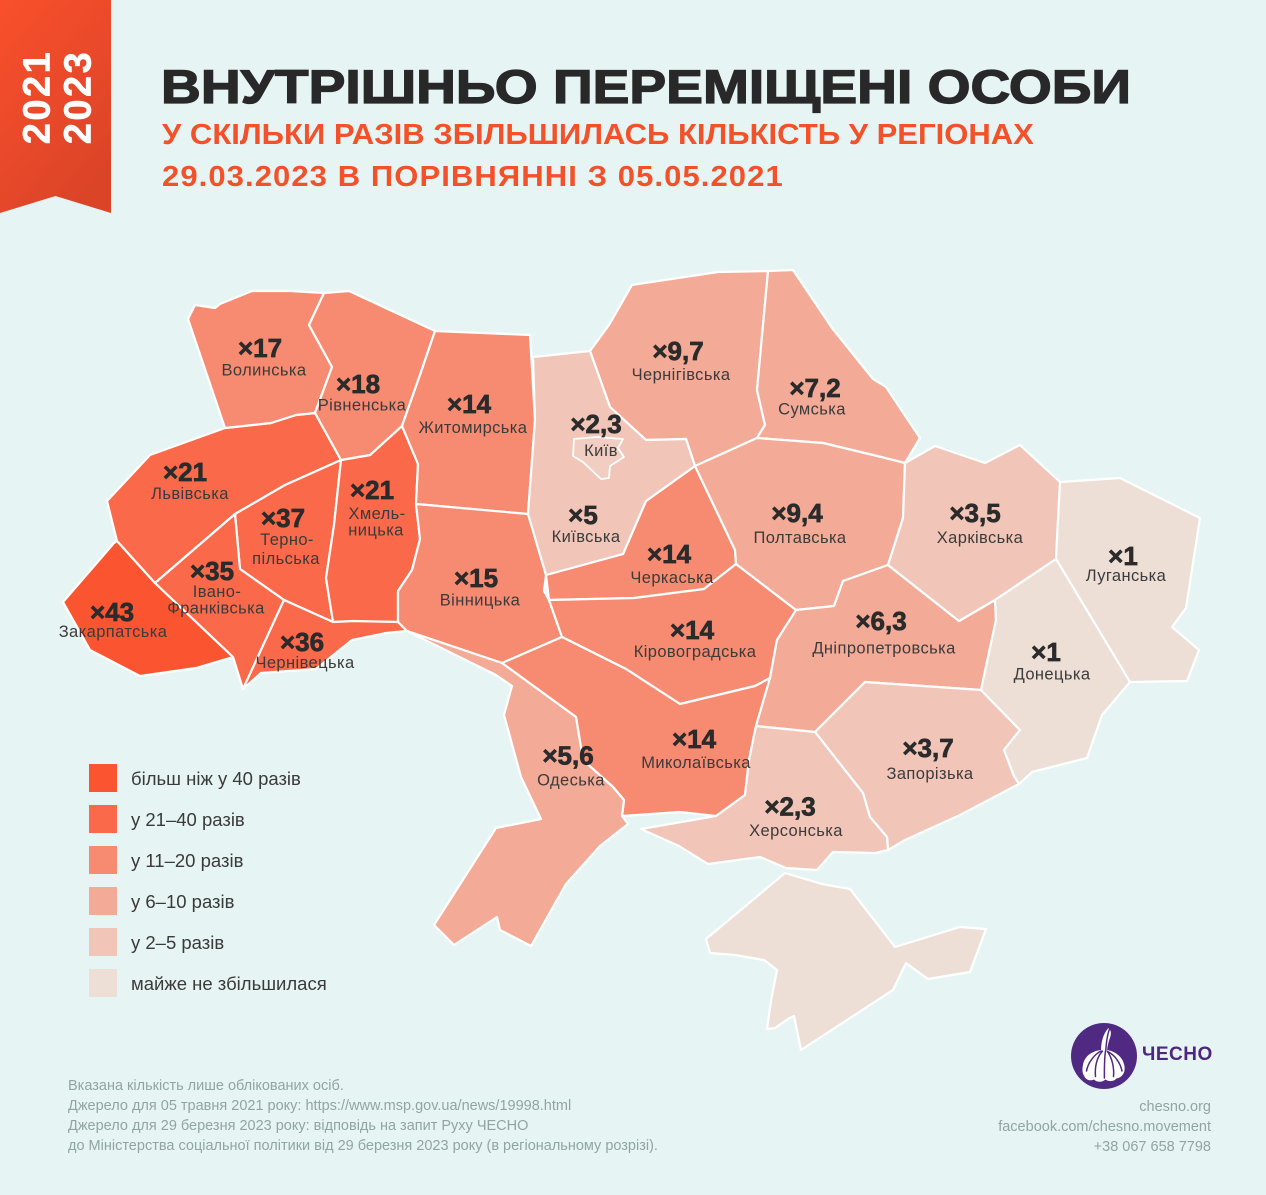 The width and height of the screenshot is (1266, 1195). What do you see at coordinates (362, 406) in the screenshot?
I see `svg-text: Рівненська` at bounding box center [362, 406].